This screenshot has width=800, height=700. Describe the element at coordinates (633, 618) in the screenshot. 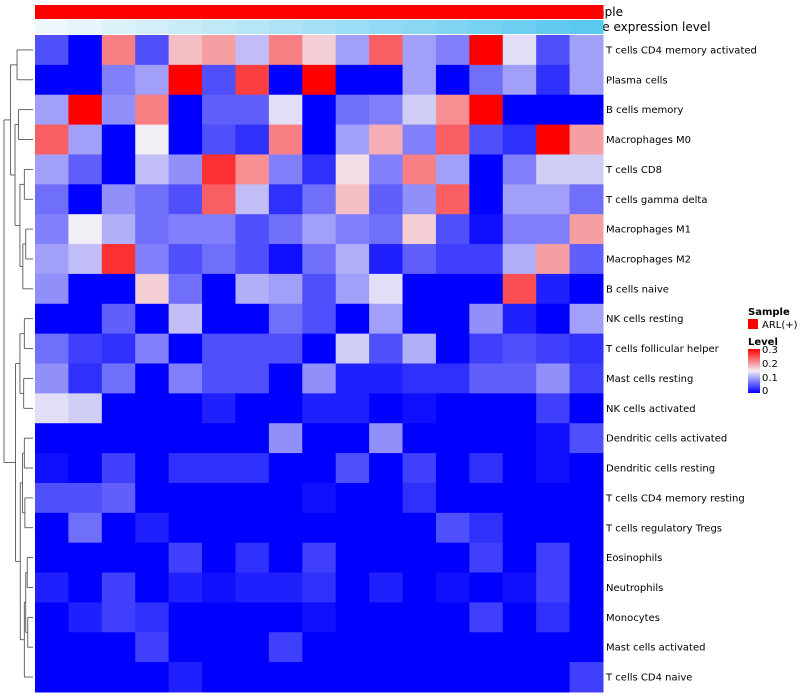

I see `row-label: Monocytes` at that location.